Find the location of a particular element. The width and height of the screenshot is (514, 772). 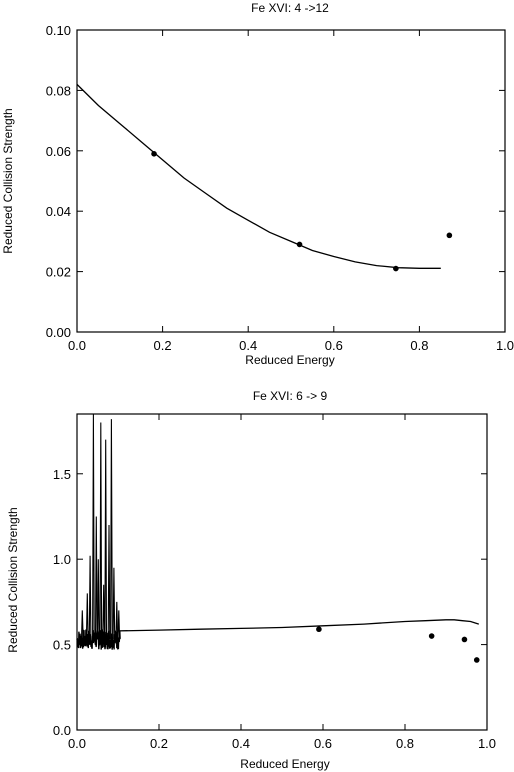

chart-bottom-xlabel: Reduced Energy is located at coordinates (284, 764).